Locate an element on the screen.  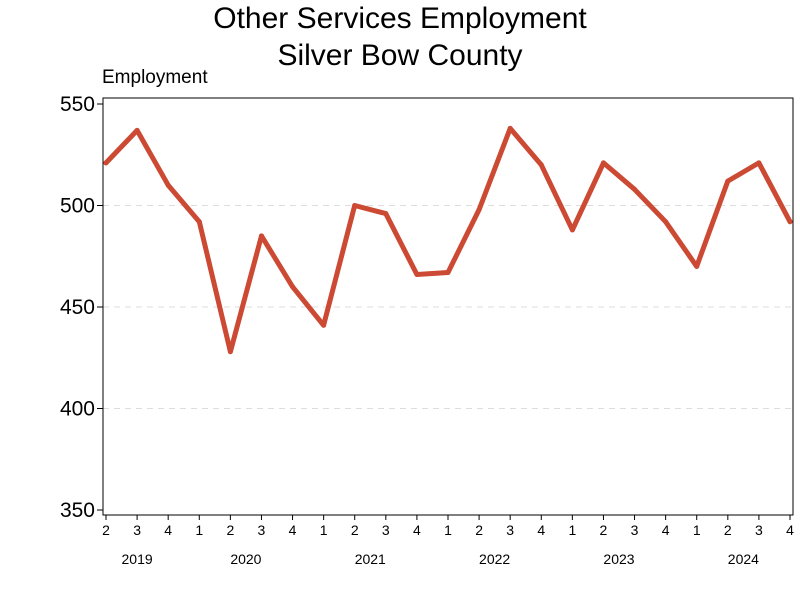
y-axis: 350 400 450 500 550 is located at coordinates (81, 307).